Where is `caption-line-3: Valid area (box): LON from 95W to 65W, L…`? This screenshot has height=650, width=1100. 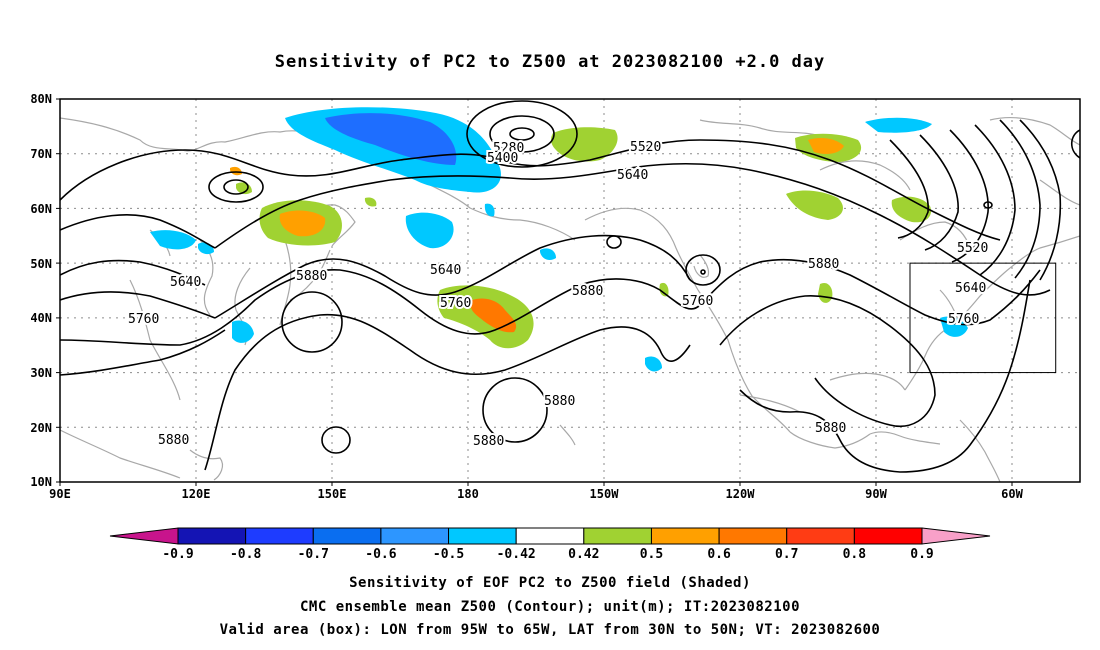 caption-line-3: Valid area (box): LON from 95W to 65W, L… is located at coordinates (550, 630).